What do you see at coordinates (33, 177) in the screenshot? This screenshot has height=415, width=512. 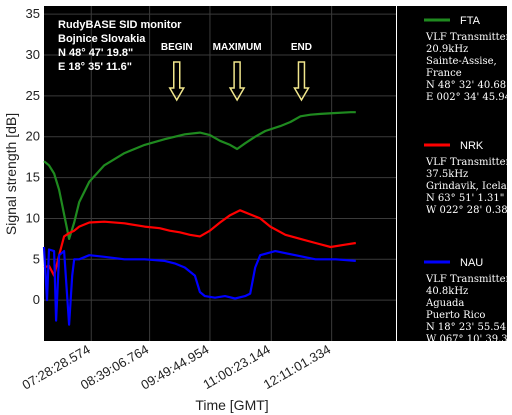 I see `y-tick-label: 15` at bounding box center [33, 177].